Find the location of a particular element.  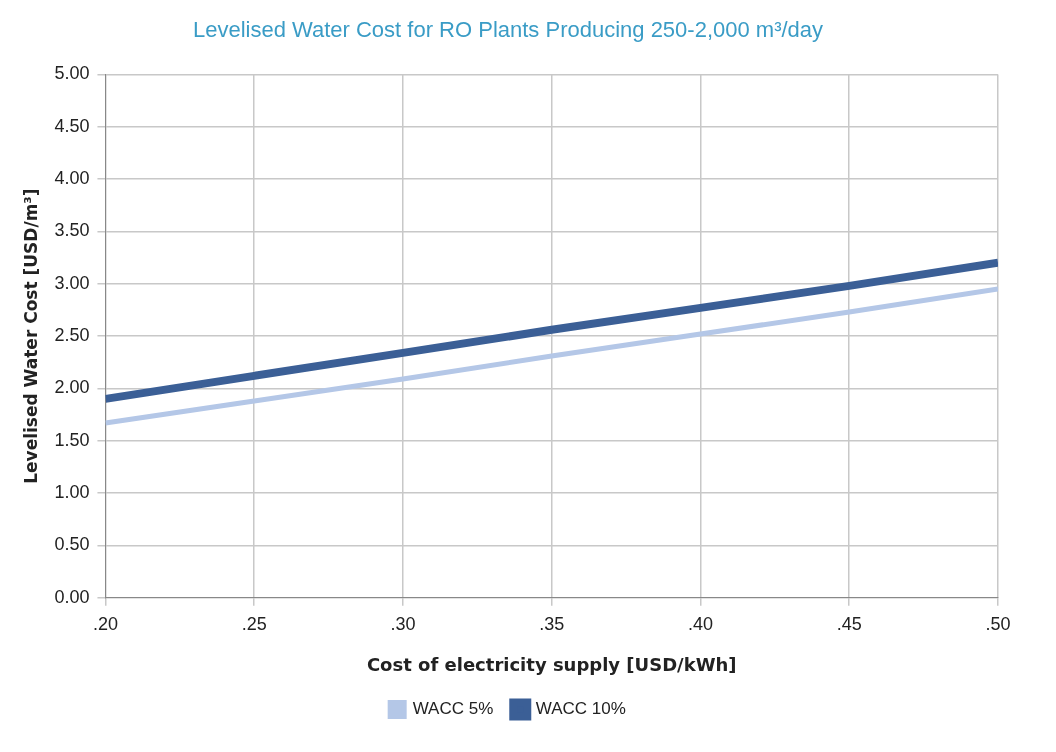

x-tick-label: .50 is located at coordinates (998, 623).